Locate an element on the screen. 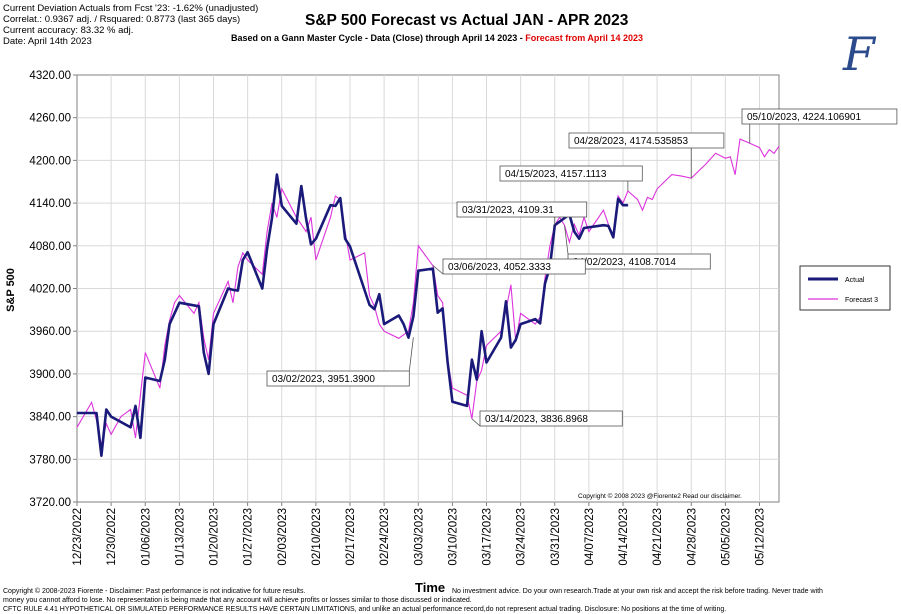  annotation-label: 03/31/2023, 4109.31 is located at coordinates (508, 210).